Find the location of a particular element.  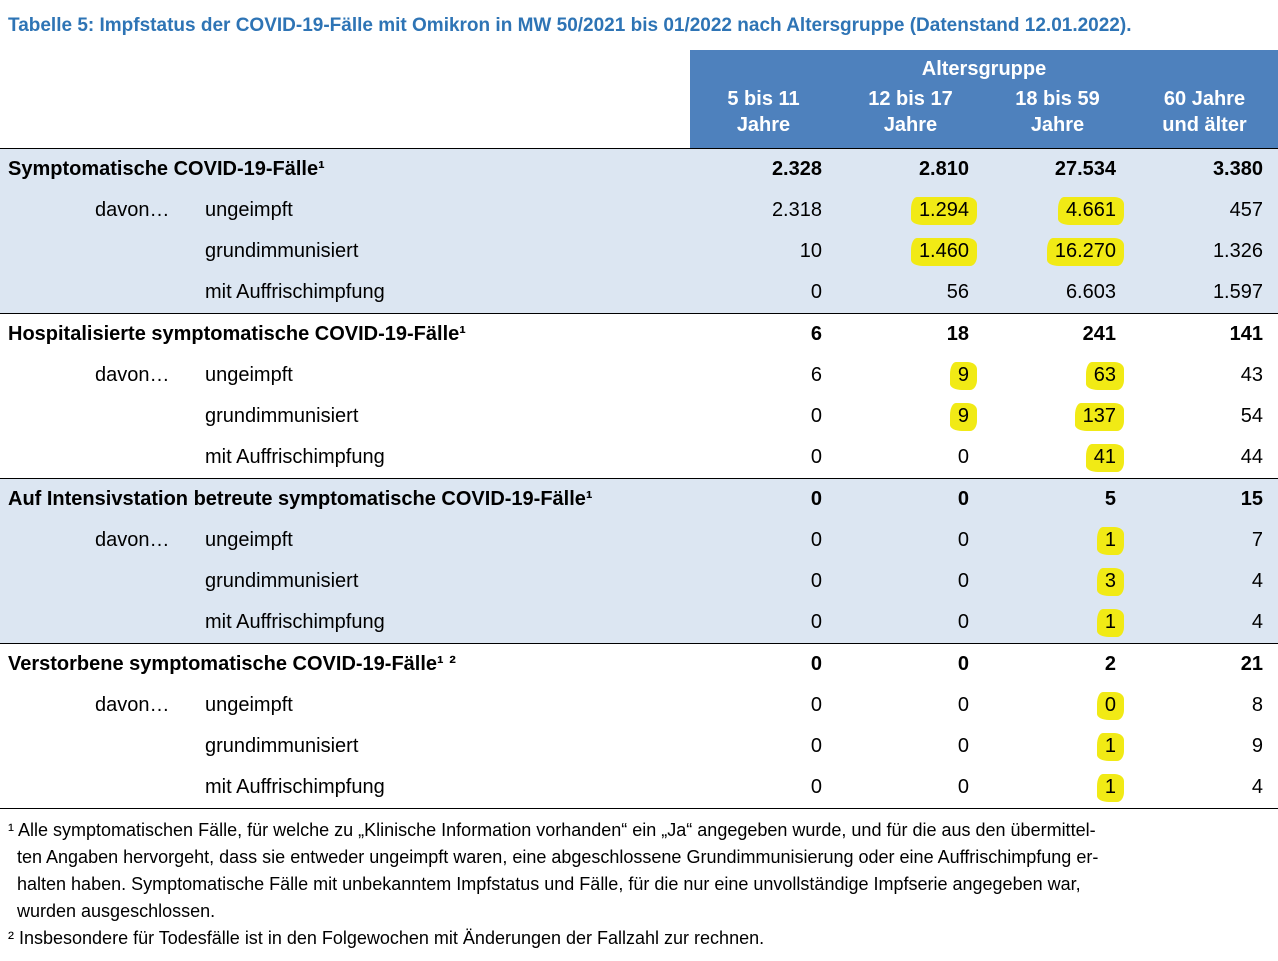

value-cell: 1.597 is located at coordinates (1204, 292).